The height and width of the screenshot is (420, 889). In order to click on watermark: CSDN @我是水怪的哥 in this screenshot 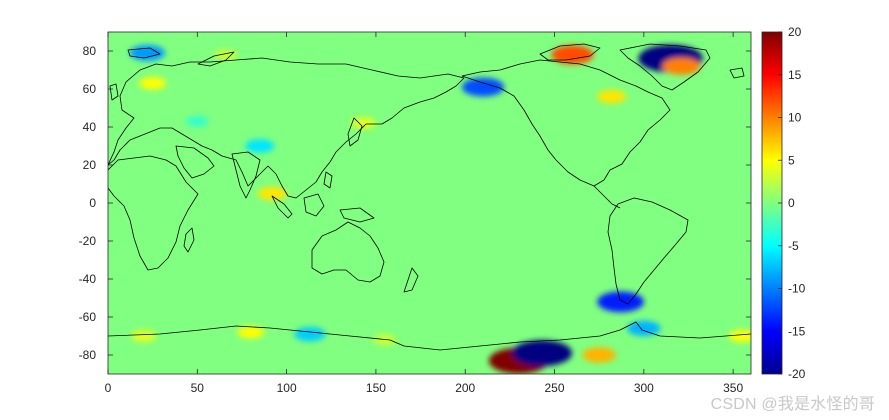, I will do `click(792, 404)`.